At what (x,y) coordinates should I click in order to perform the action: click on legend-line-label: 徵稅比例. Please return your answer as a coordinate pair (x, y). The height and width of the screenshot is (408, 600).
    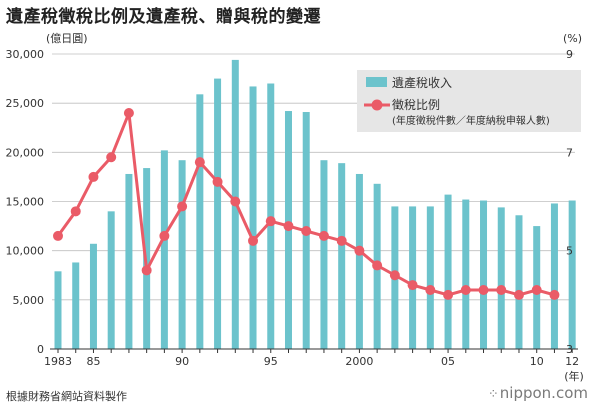
    Looking at the image, I should click on (416, 104).